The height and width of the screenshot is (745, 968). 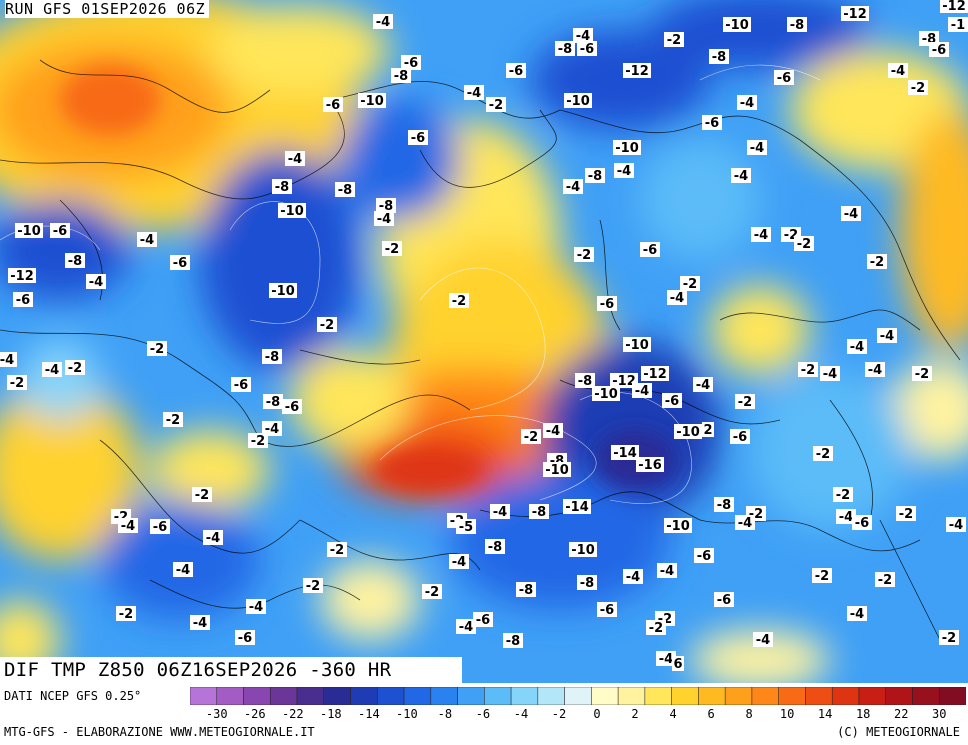 I want to click on color-scale-tick-label: -4, so click(x=521, y=714).